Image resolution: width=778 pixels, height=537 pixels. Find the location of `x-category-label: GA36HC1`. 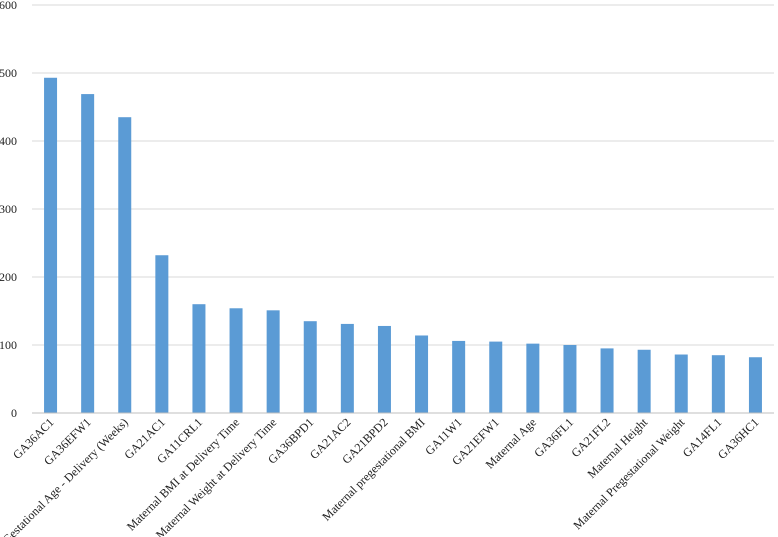

x-category-label: GA36HC1 is located at coordinates (738, 438).